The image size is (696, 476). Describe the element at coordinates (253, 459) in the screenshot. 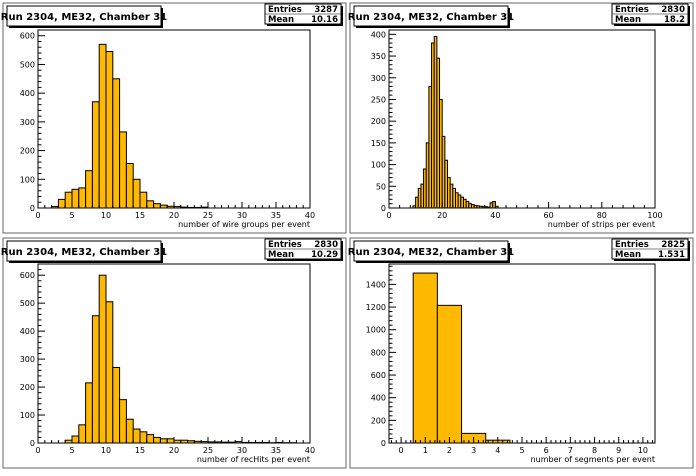

I see `x-axis-title: number of recHits per event` at that location.